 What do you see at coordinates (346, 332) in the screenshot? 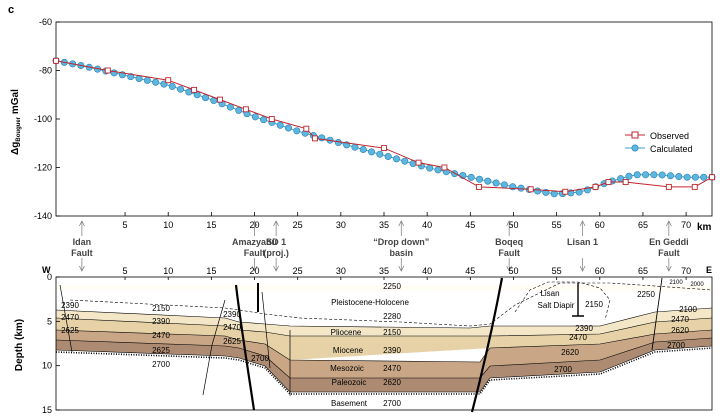
I see `unit-label-pliocene: Pliocene` at bounding box center [346, 332].